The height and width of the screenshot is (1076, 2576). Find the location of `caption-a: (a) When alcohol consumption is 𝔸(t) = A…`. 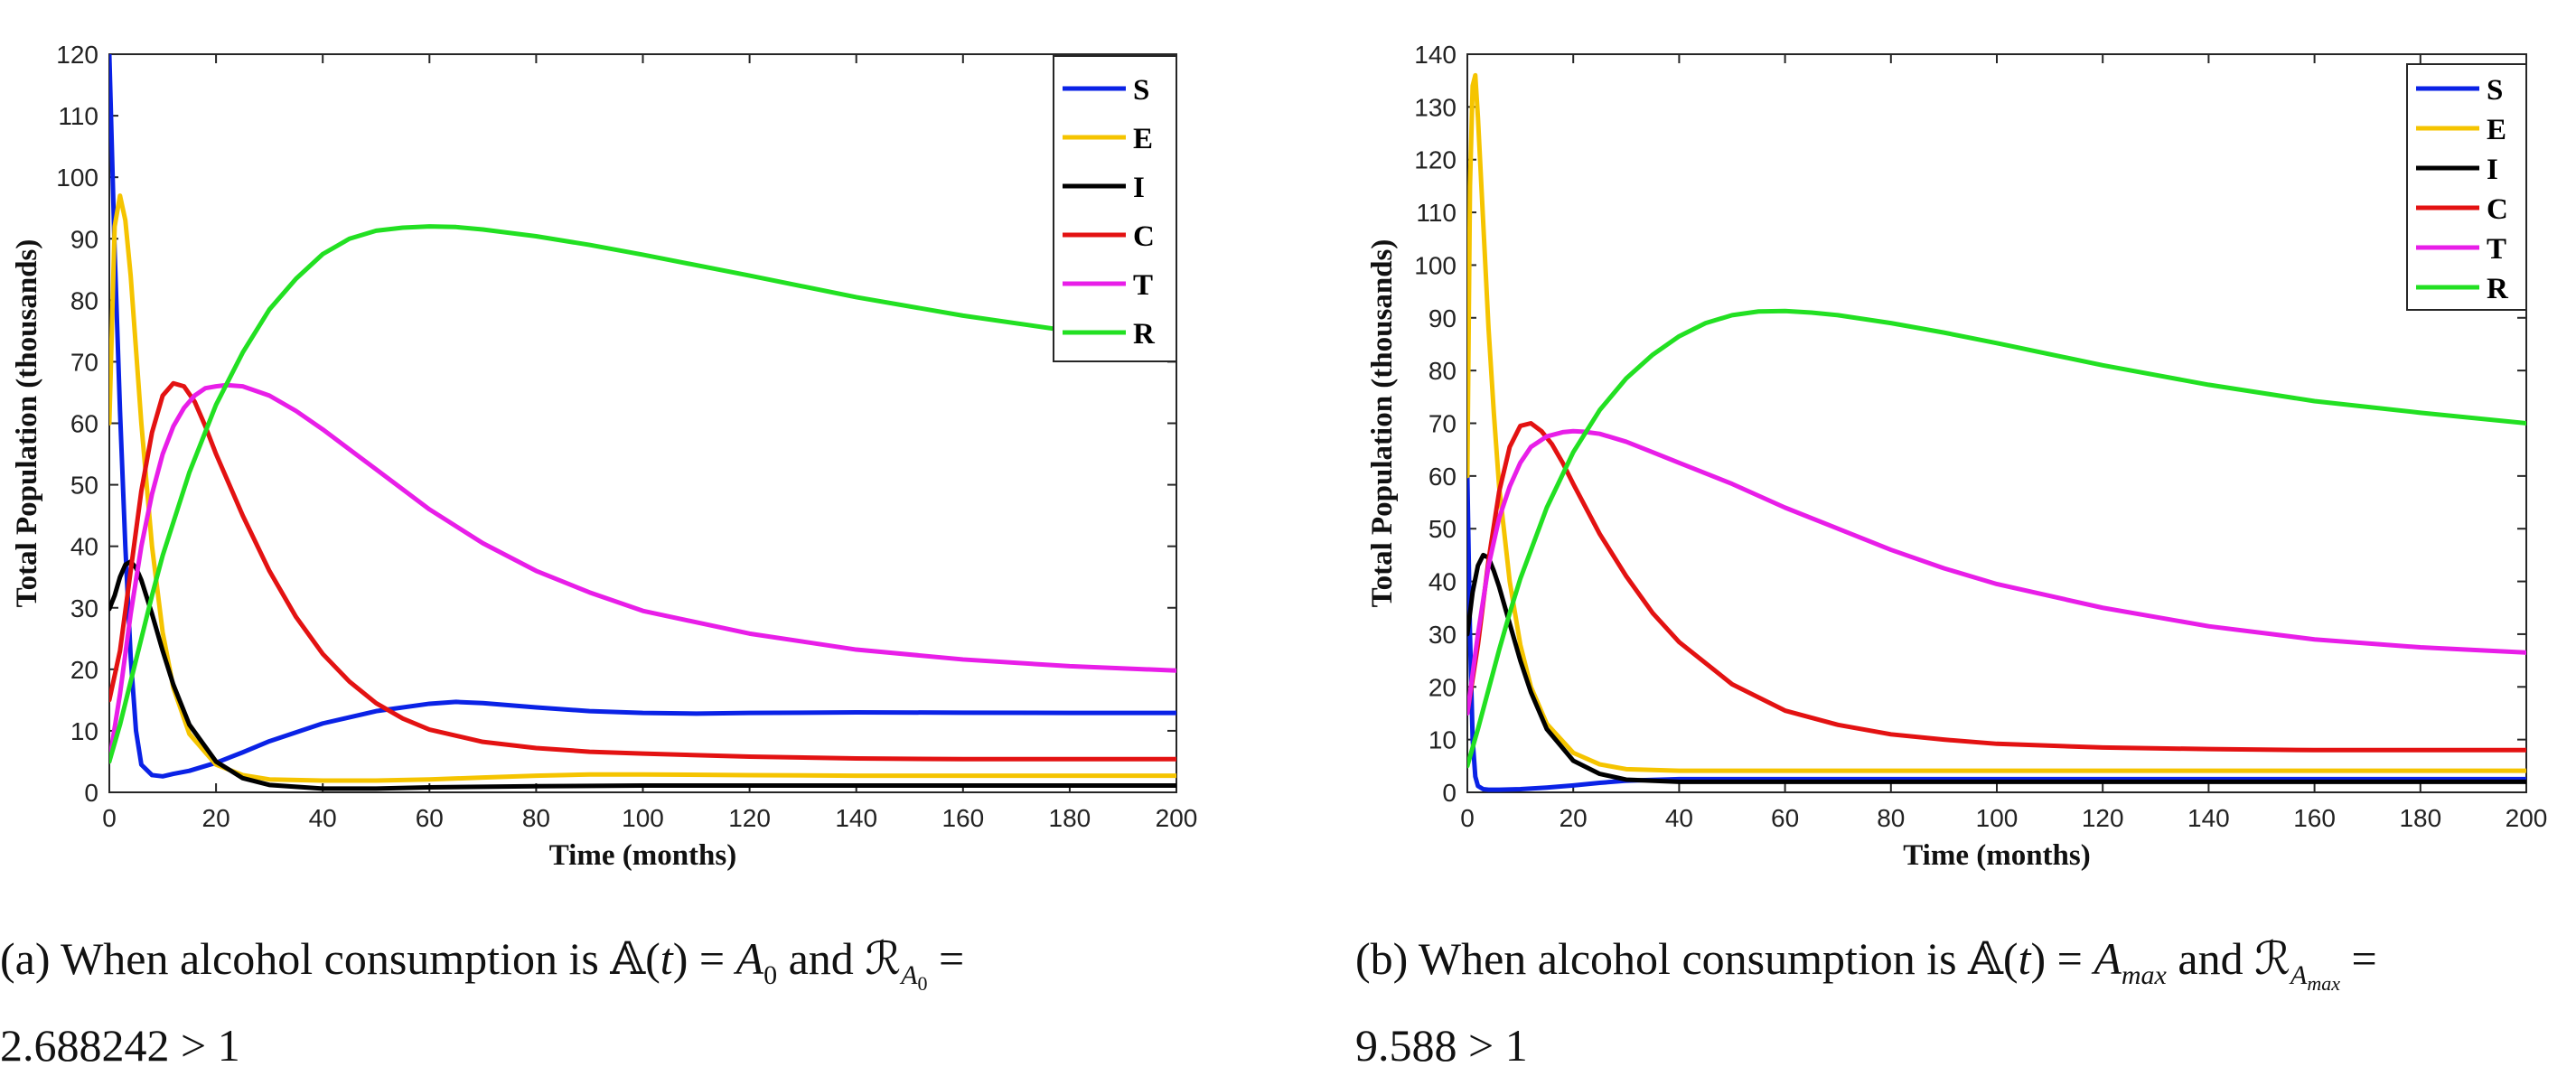

caption-a: (a) When alcohol consumption is 𝔸(t) = A… is located at coordinates (482, 1002).